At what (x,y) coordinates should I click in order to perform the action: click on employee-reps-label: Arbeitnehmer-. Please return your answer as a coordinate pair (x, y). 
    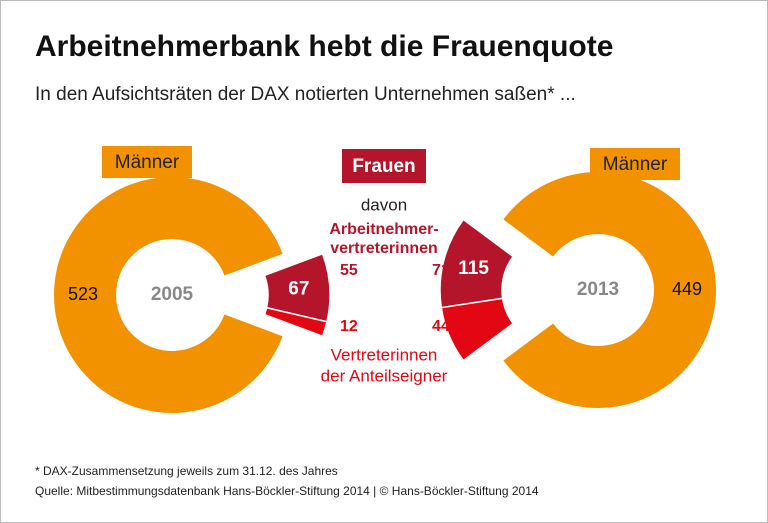
    Looking at the image, I should click on (383, 229).